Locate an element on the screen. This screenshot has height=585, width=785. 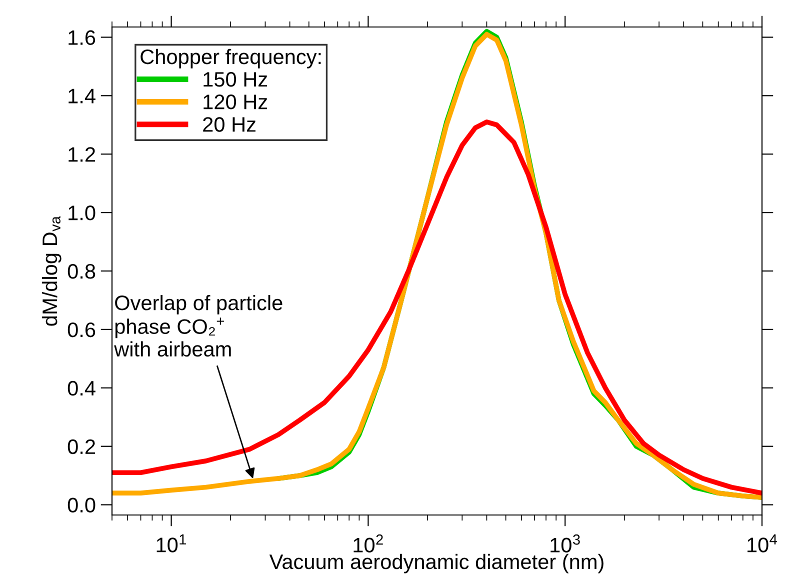
legend-label: 20 Hz is located at coordinates (229, 124).